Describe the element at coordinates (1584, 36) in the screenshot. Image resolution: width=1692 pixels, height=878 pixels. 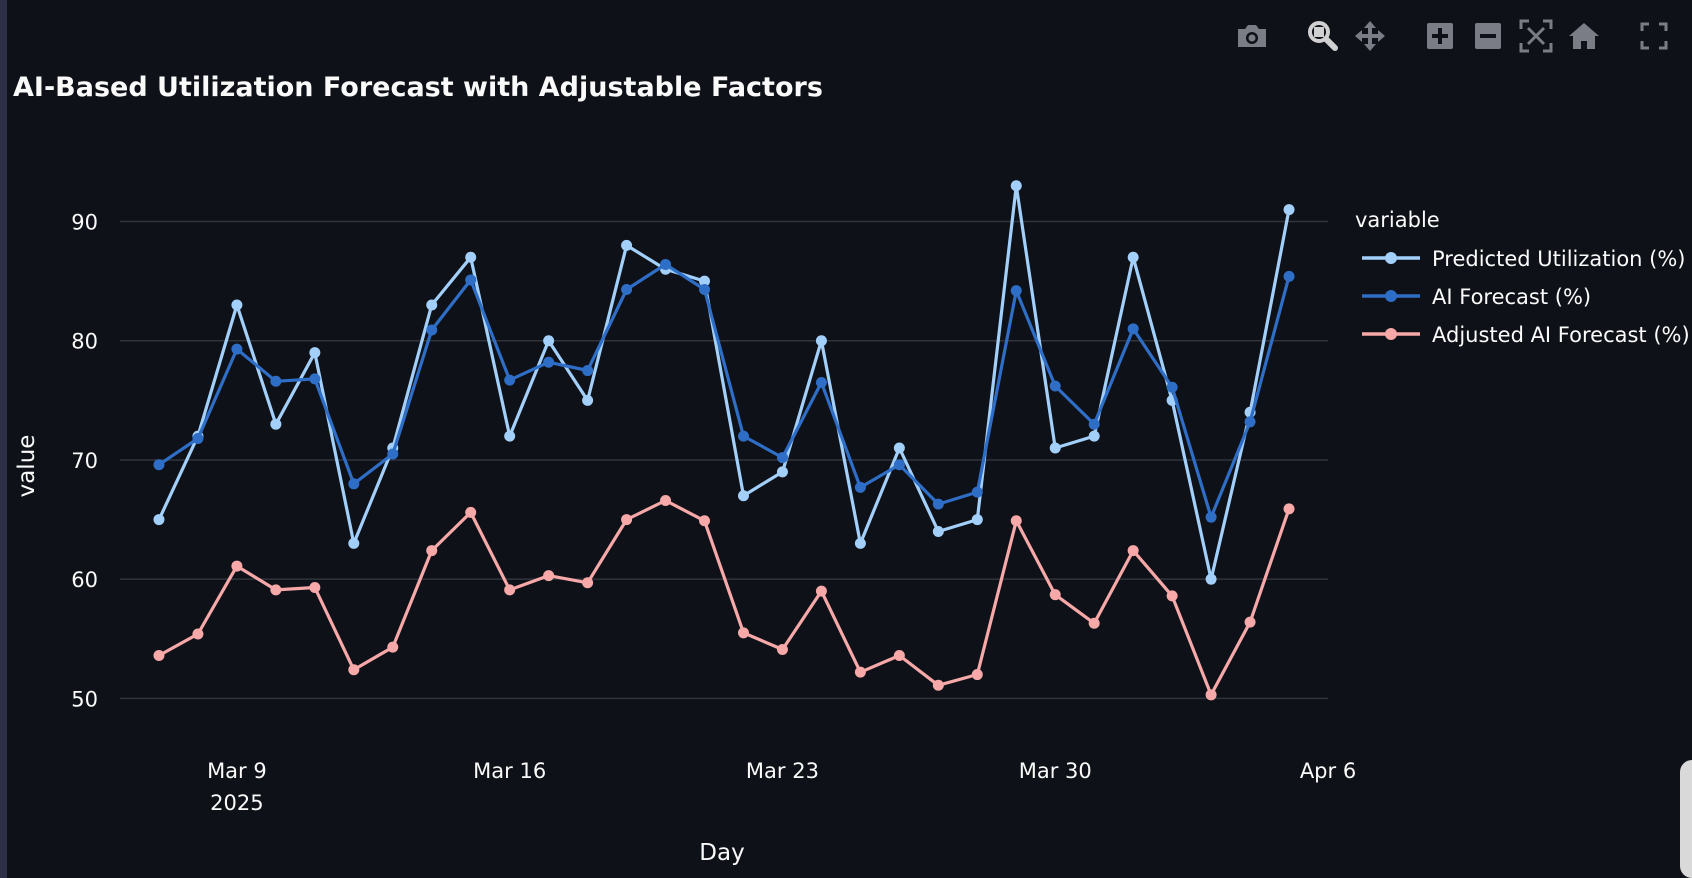
I see `home-icon` at that location.